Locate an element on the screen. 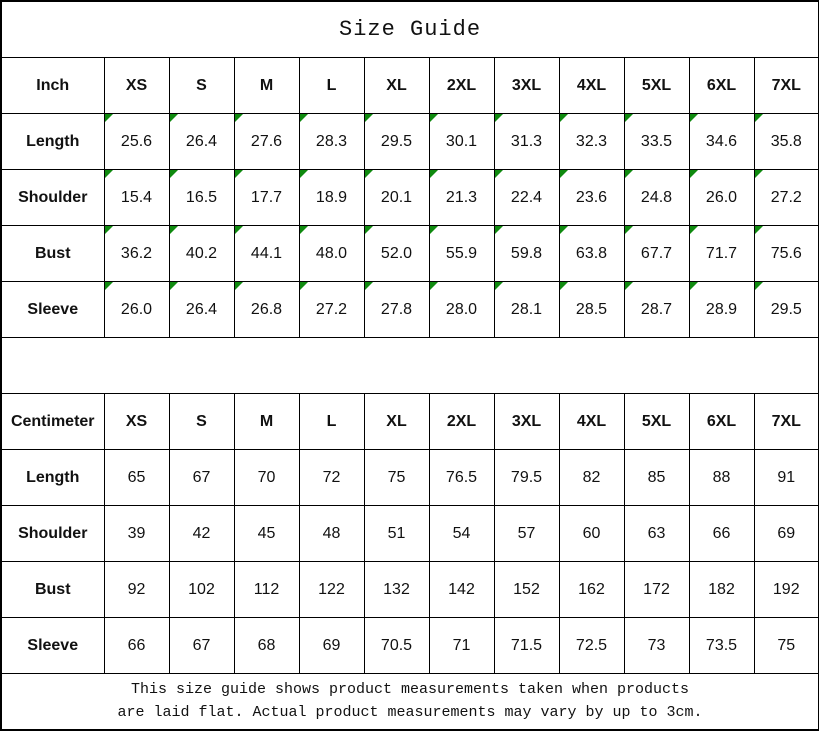 The image size is (819, 743). row-label: Shoulder is located at coordinates (52, 533).